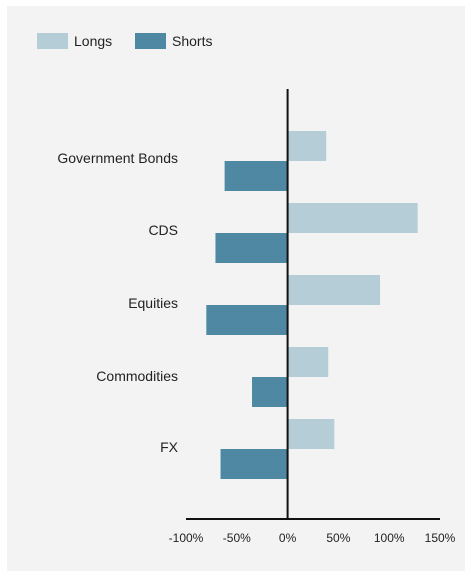 This screenshot has height=577, width=472. What do you see at coordinates (251, 248) in the screenshot?
I see `bar-shorts-cds` at bounding box center [251, 248].